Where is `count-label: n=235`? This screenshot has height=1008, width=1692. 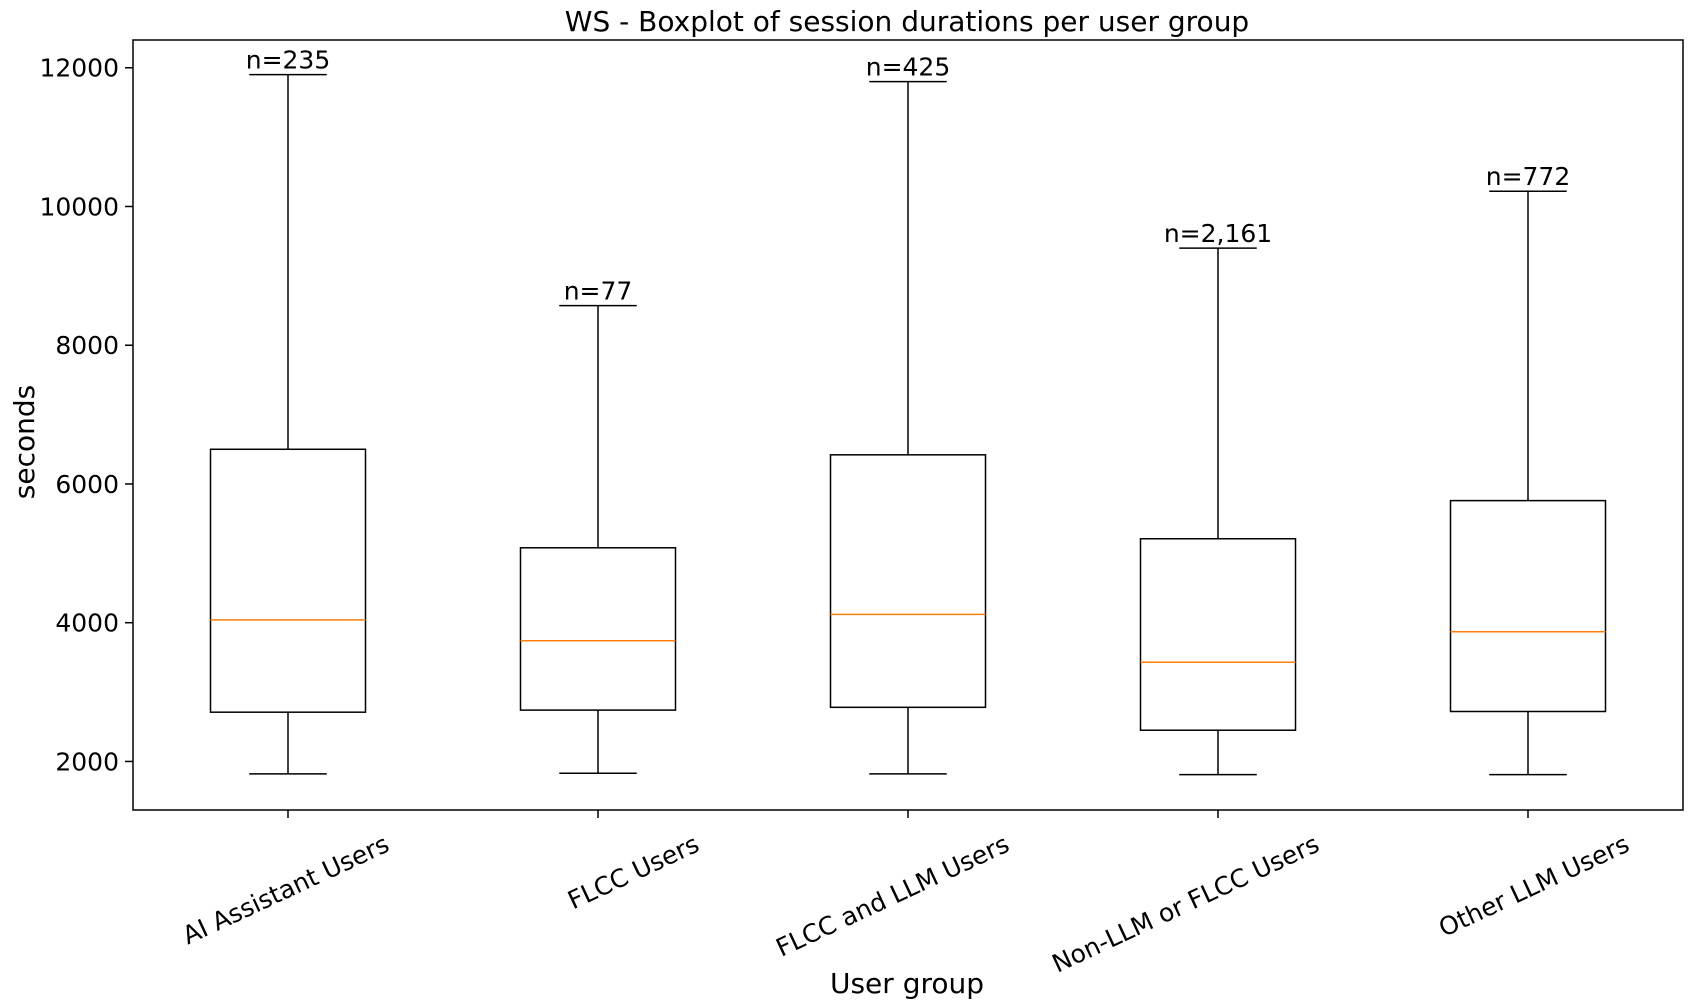 count-label: n=235 is located at coordinates (288, 60).